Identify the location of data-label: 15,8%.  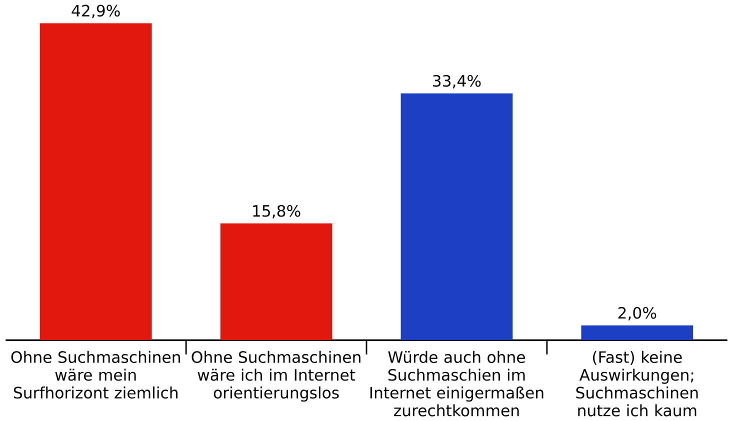
(276, 211).